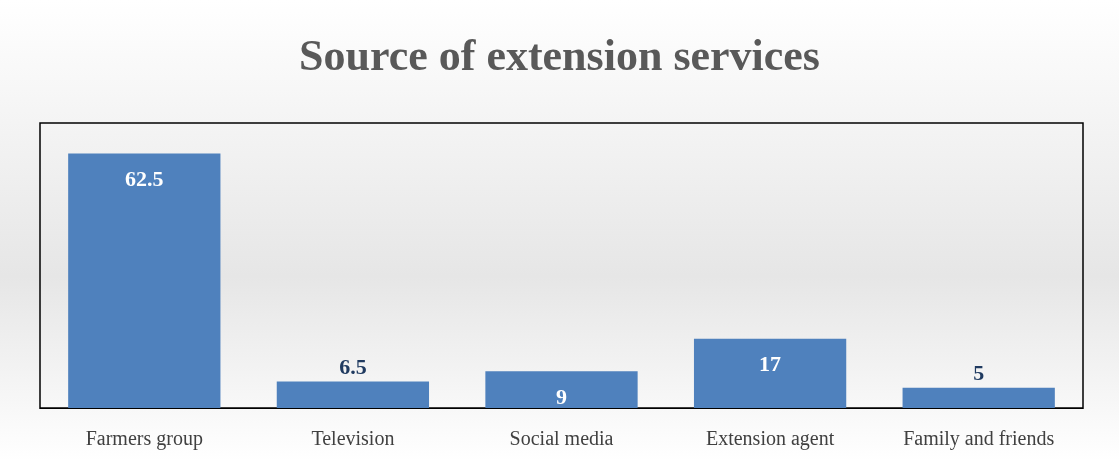  What do you see at coordinates (770, 438) in the screenshot?
I see `x-tick-label: Extension agent` at bounding box center [770, 438].